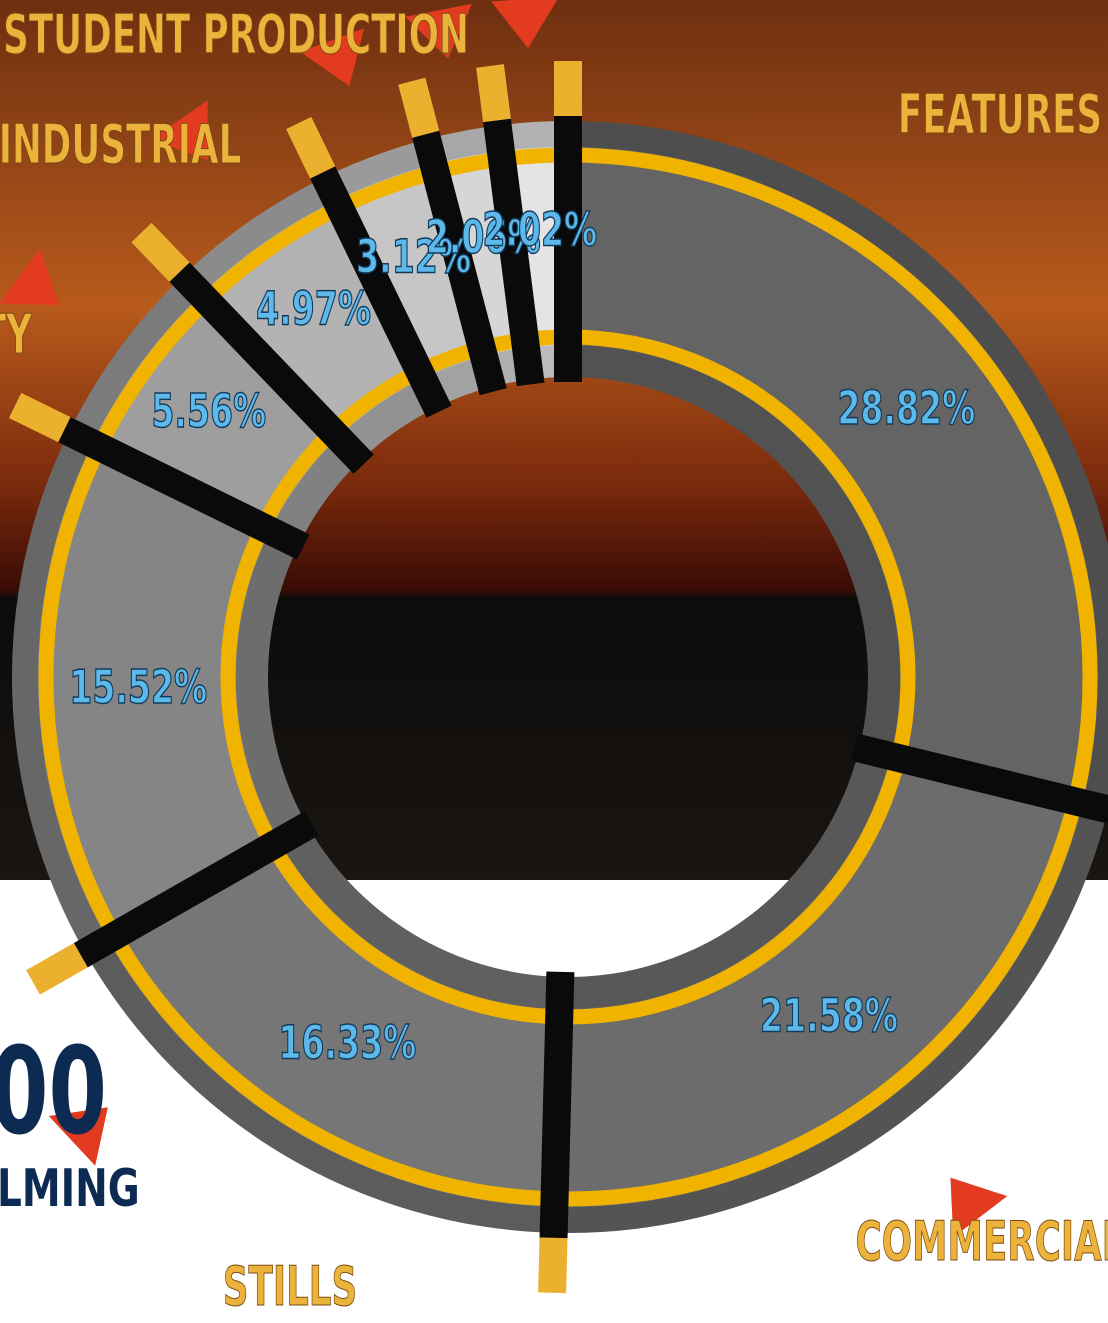 The image size is (1108, 1323). I want to click on value-label: 15.52%, so click(138, 688).